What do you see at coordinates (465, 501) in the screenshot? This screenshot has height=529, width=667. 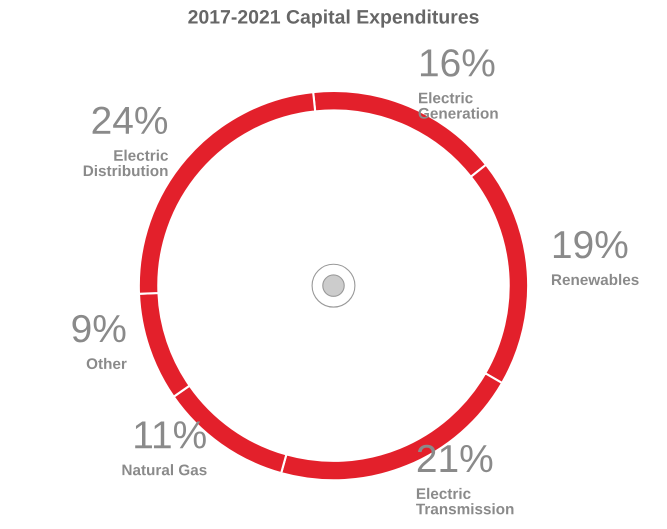 I see `slice-label: Electric Transmission` at bounding box center [465, 501].